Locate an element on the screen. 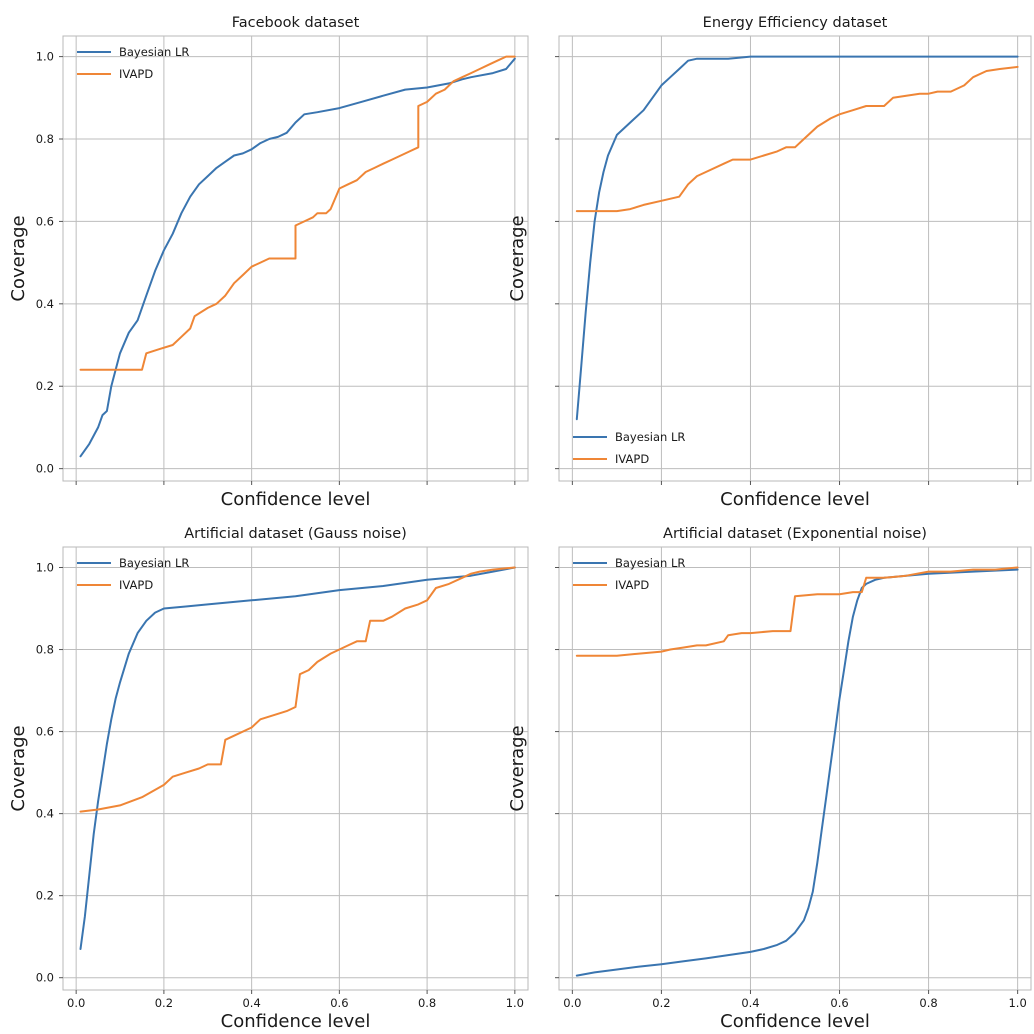 The width and height of the screenshot is (1034, 1034). chart-0-y-tick-label-0: 0.0 is located at coordinates (45, 469).